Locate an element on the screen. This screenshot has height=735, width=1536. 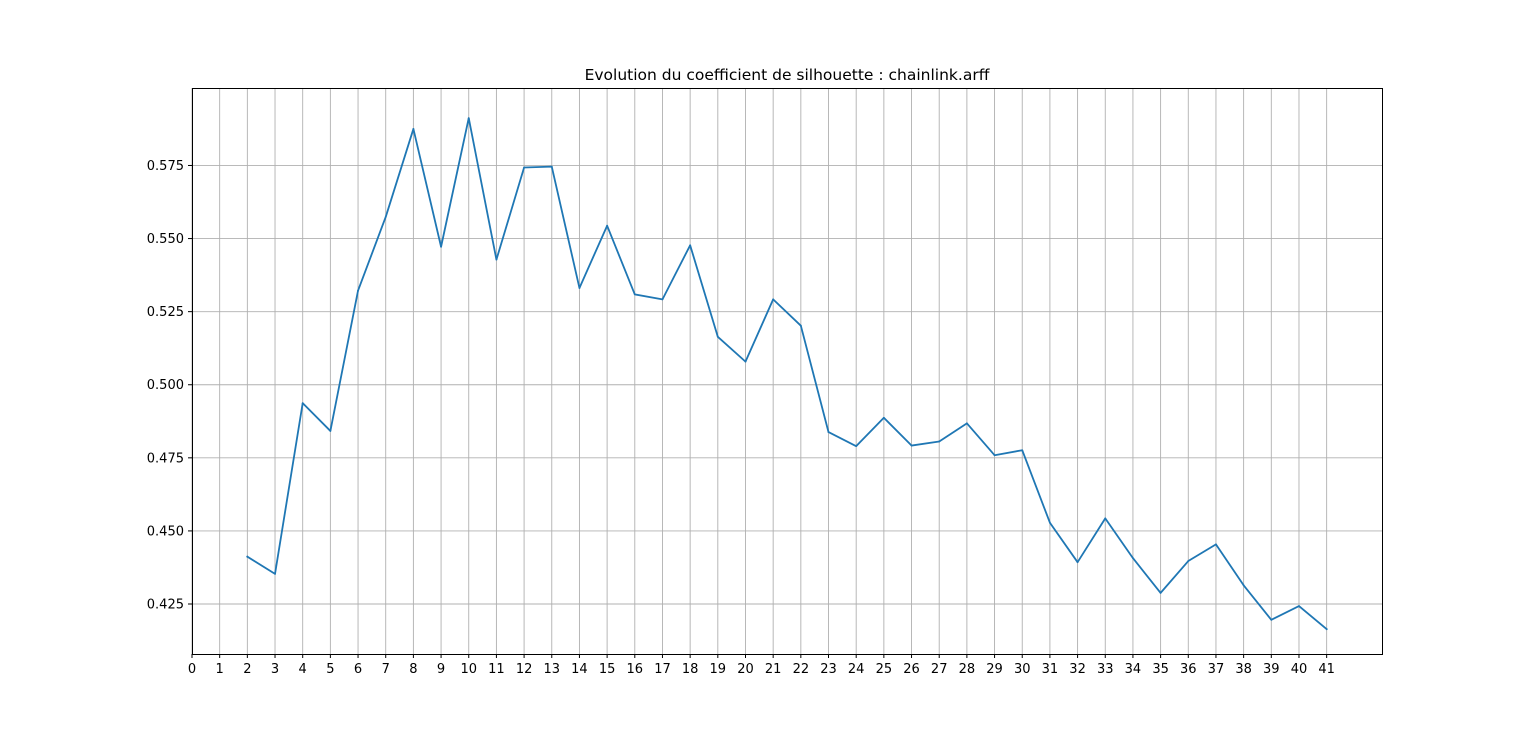
x-tick-label: 6 is located at coordinates (358, 669).